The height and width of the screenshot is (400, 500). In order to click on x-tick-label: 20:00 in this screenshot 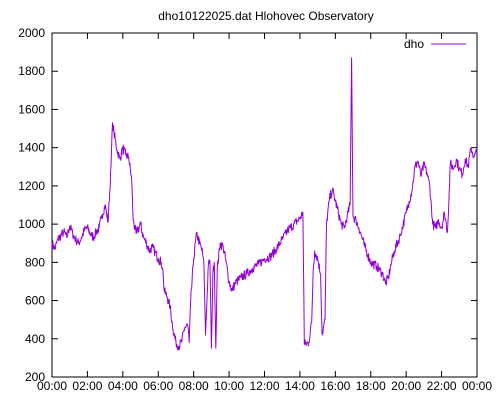, I will do `click(406, 386)`.